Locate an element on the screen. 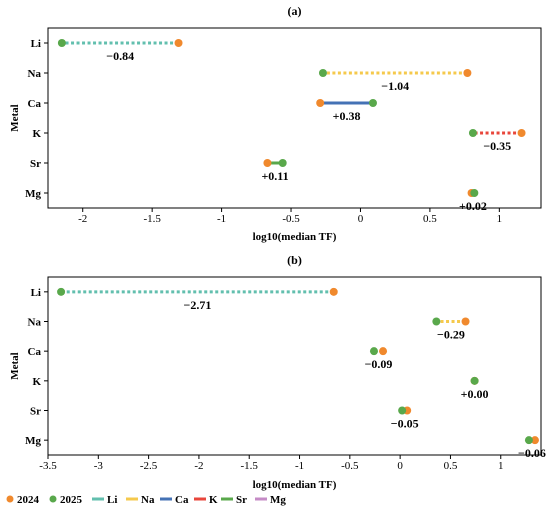 The image size is (550, 519). legend-label: Mg is located at coordinates (278, 500).